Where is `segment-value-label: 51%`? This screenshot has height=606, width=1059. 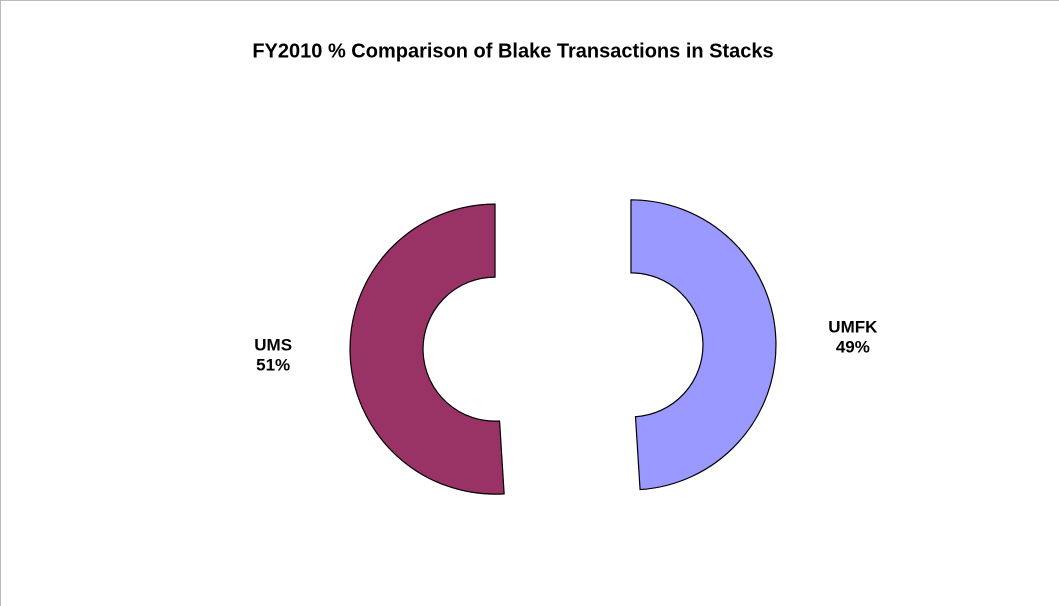
segment-value-label: 51% is located at coordinates (273, 365).